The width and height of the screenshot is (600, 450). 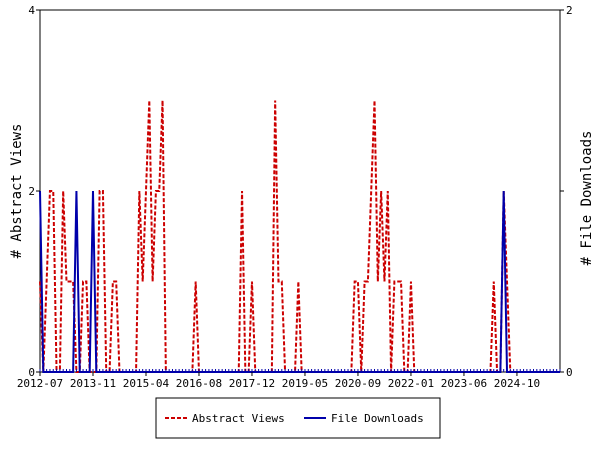 What do you see at coordinates (31, 372) in the screenshot?
I see `y-left-tick-label: 0` at bounding box center [31, 372].